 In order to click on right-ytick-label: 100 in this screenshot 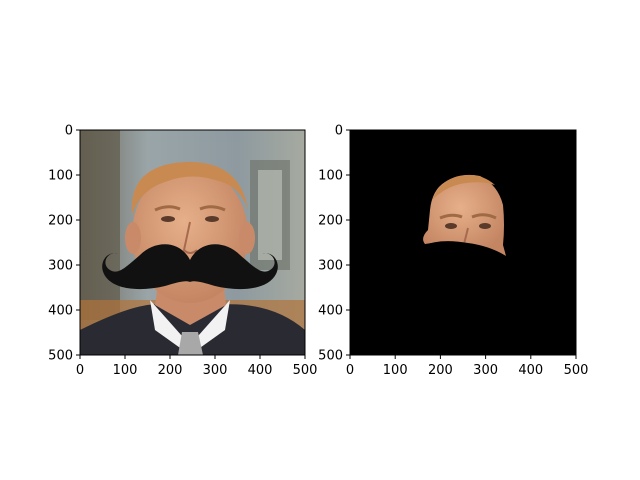, I will do `click(330, 176)`.